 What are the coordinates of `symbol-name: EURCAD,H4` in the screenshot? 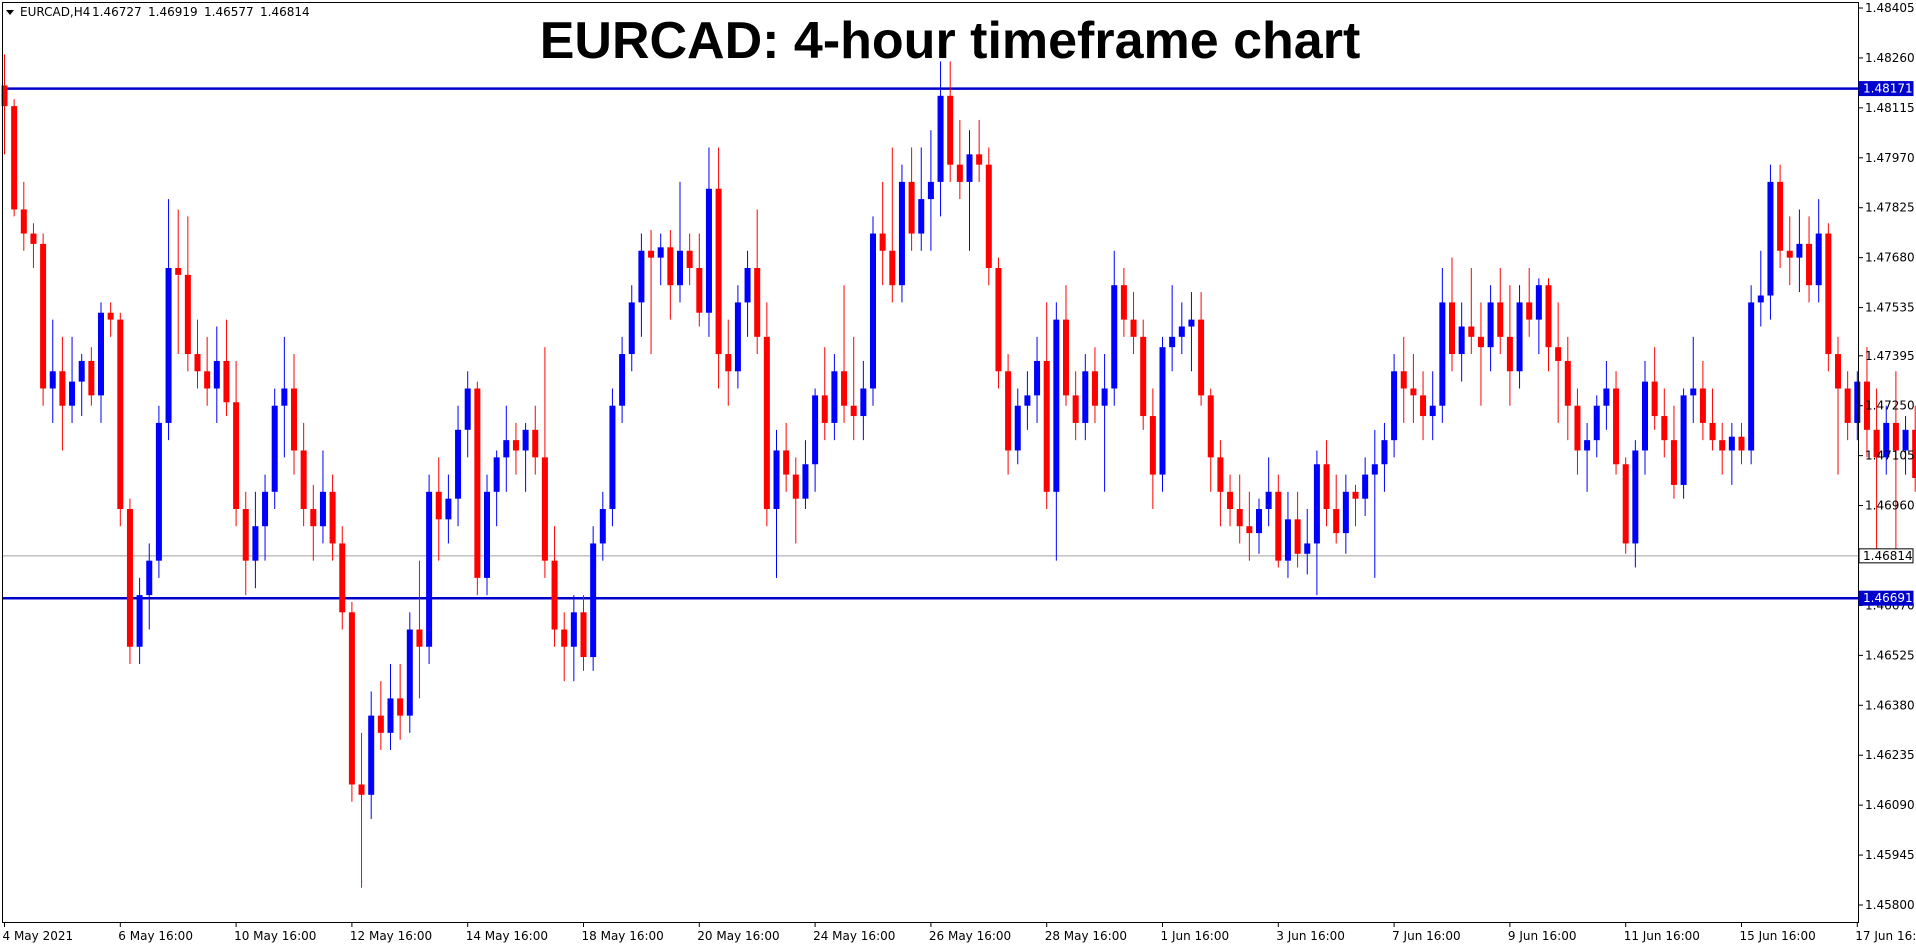 It's located at (55, 12).